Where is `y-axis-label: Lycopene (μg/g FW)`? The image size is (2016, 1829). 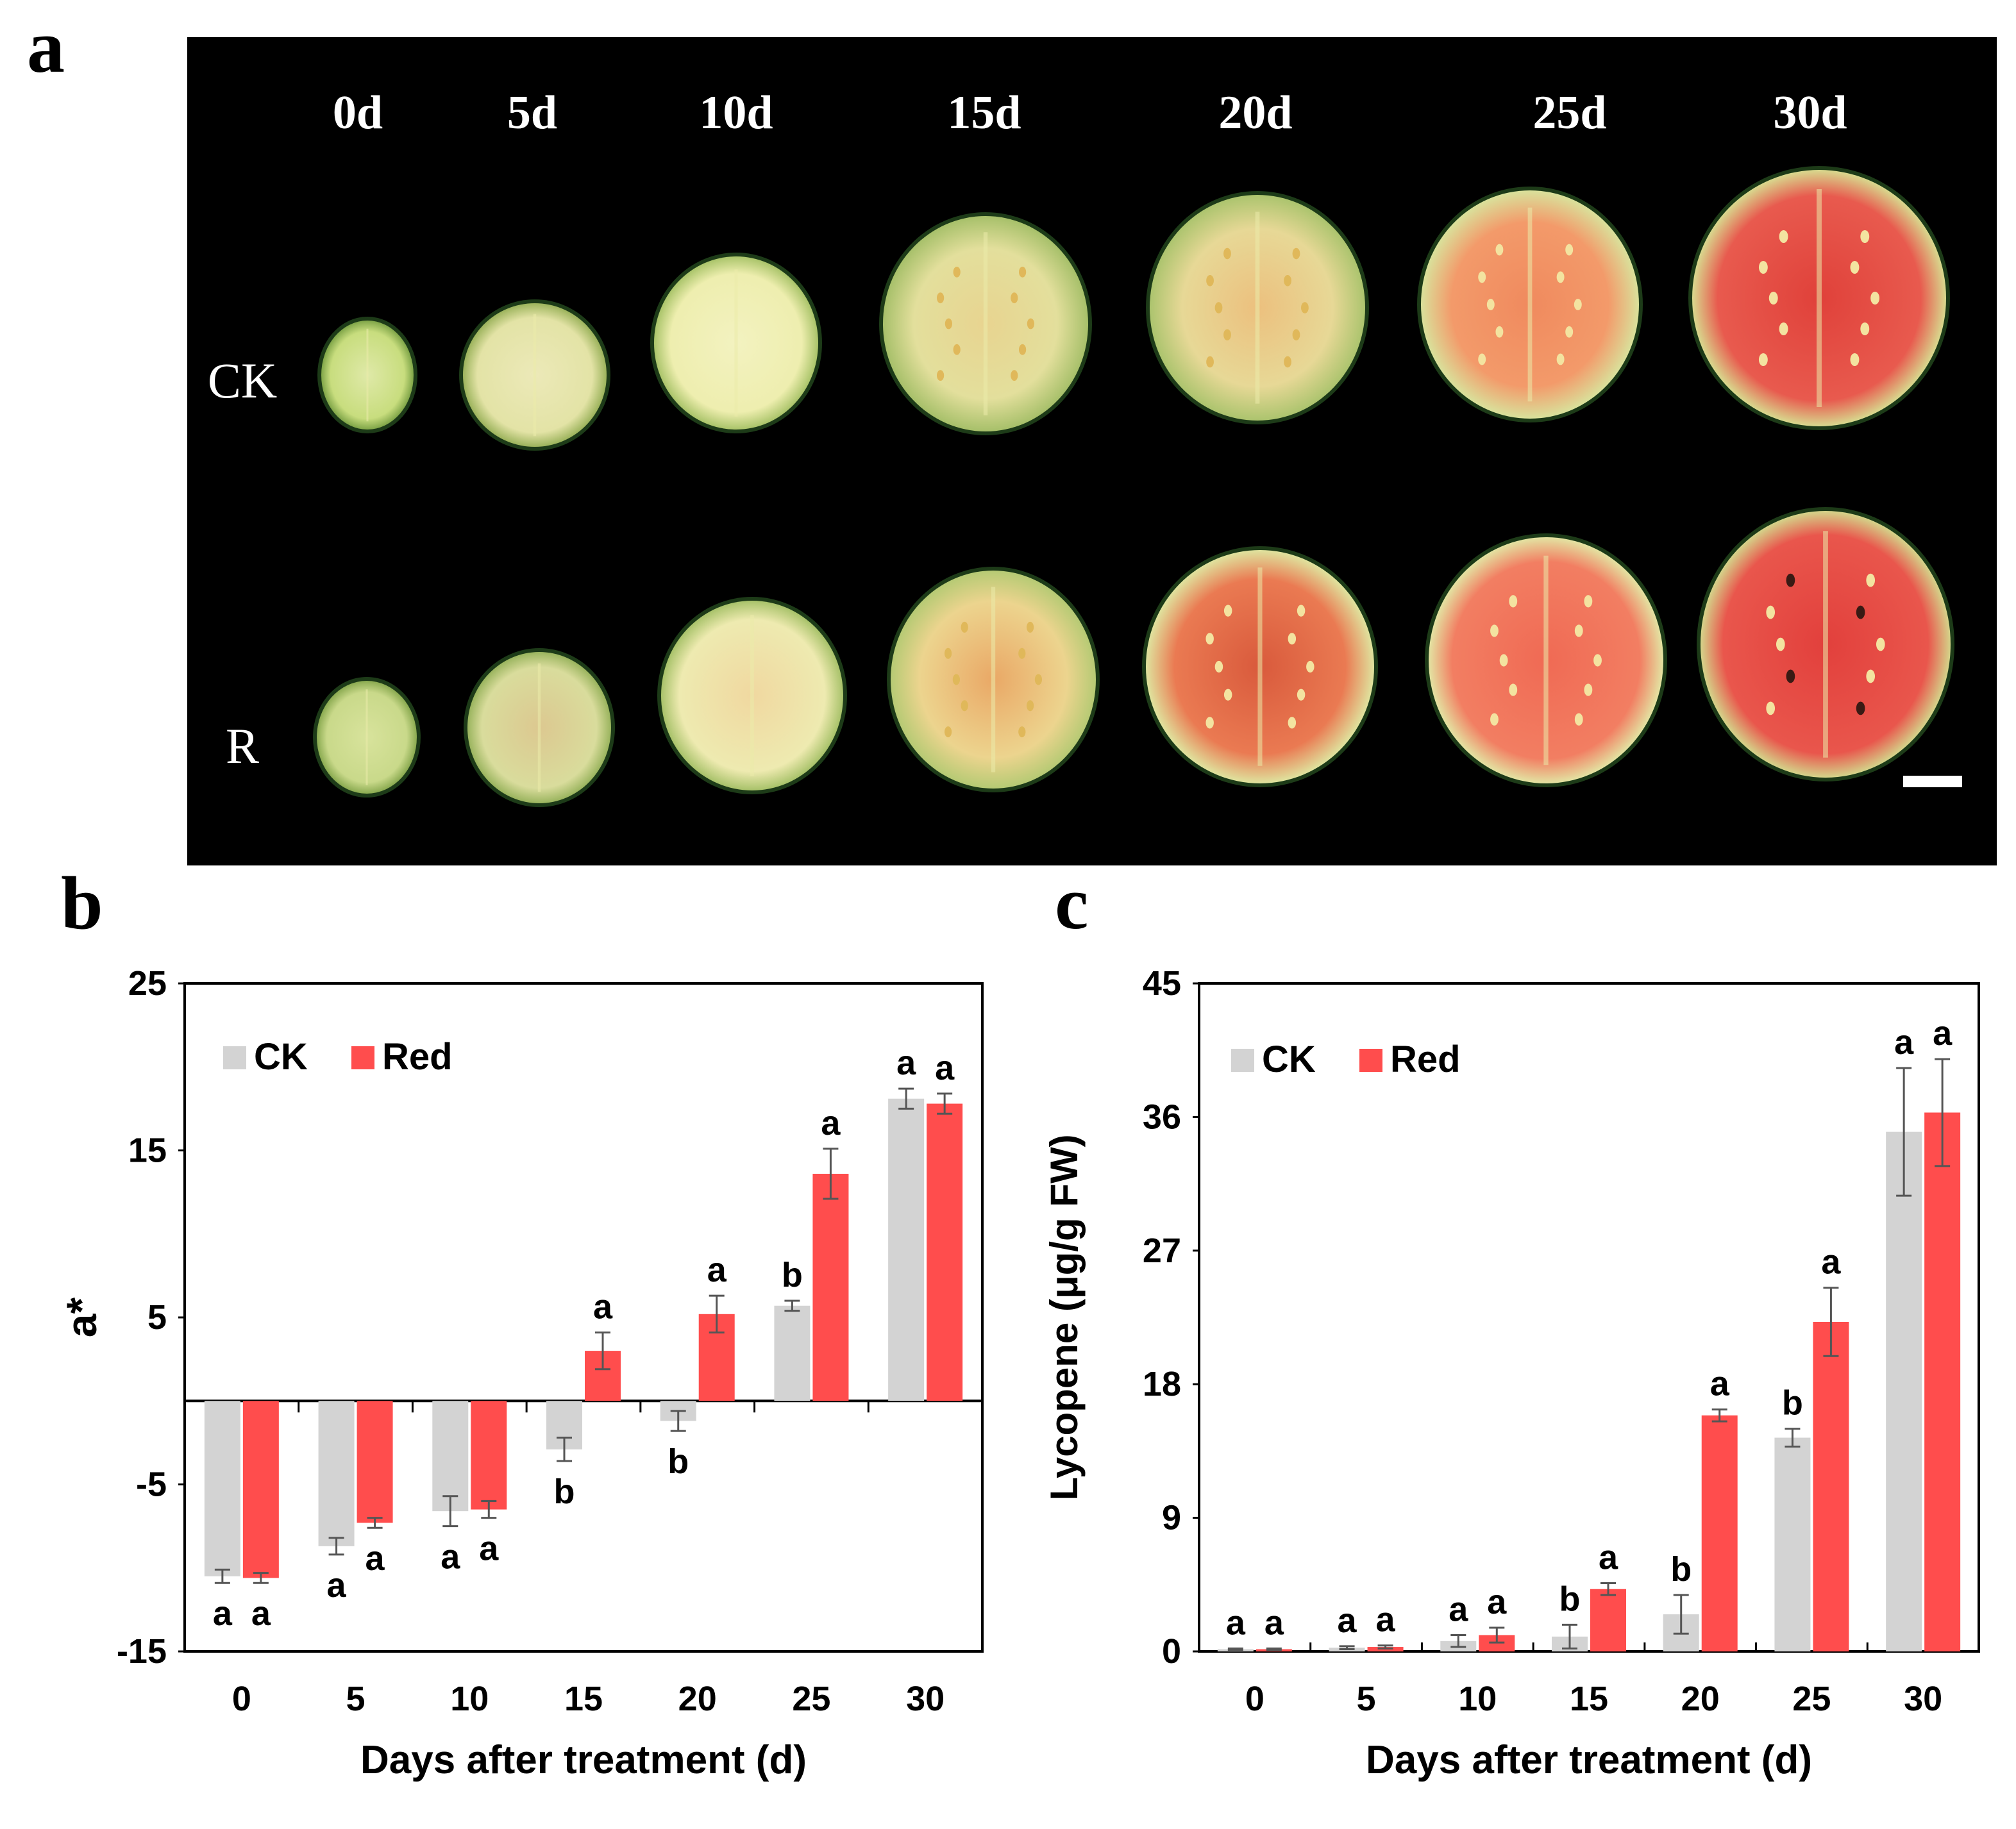
y-axis-label: Lycopene (μg/g FW) is located at coordinates (1064, 1317).